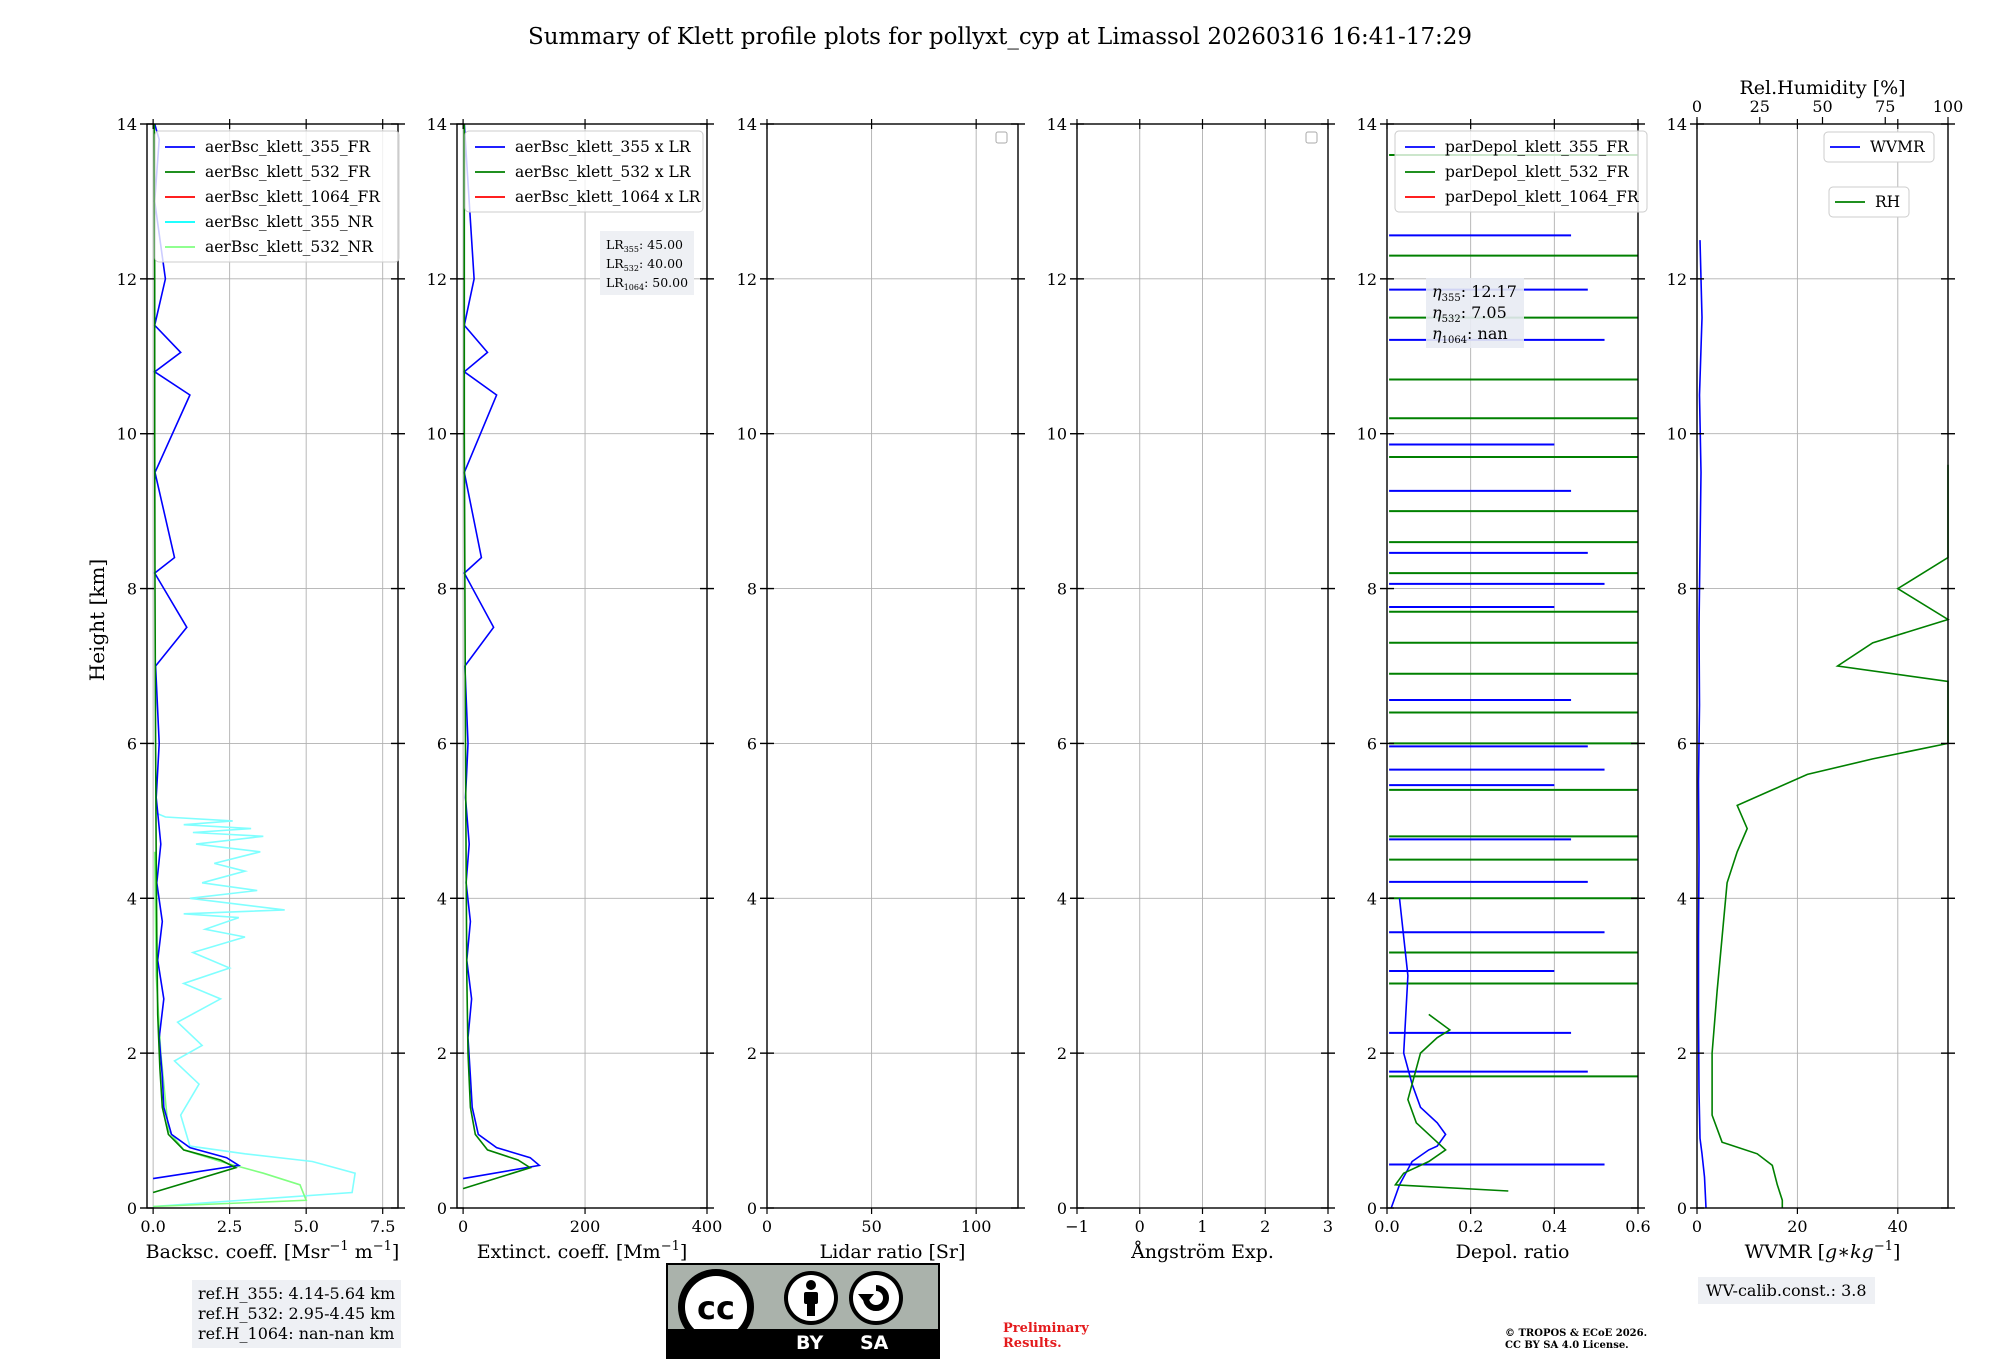 This screenshot has height=1360, width=2000. I want to click on series-line-parDepol_klett_532_FR, so click(1451, 1102).